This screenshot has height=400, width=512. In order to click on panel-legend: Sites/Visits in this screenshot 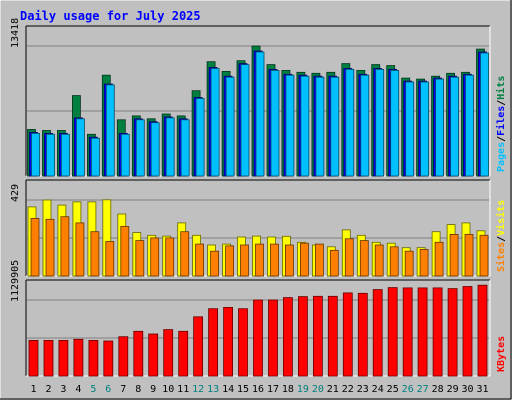, I will do `click(501, 236)`.